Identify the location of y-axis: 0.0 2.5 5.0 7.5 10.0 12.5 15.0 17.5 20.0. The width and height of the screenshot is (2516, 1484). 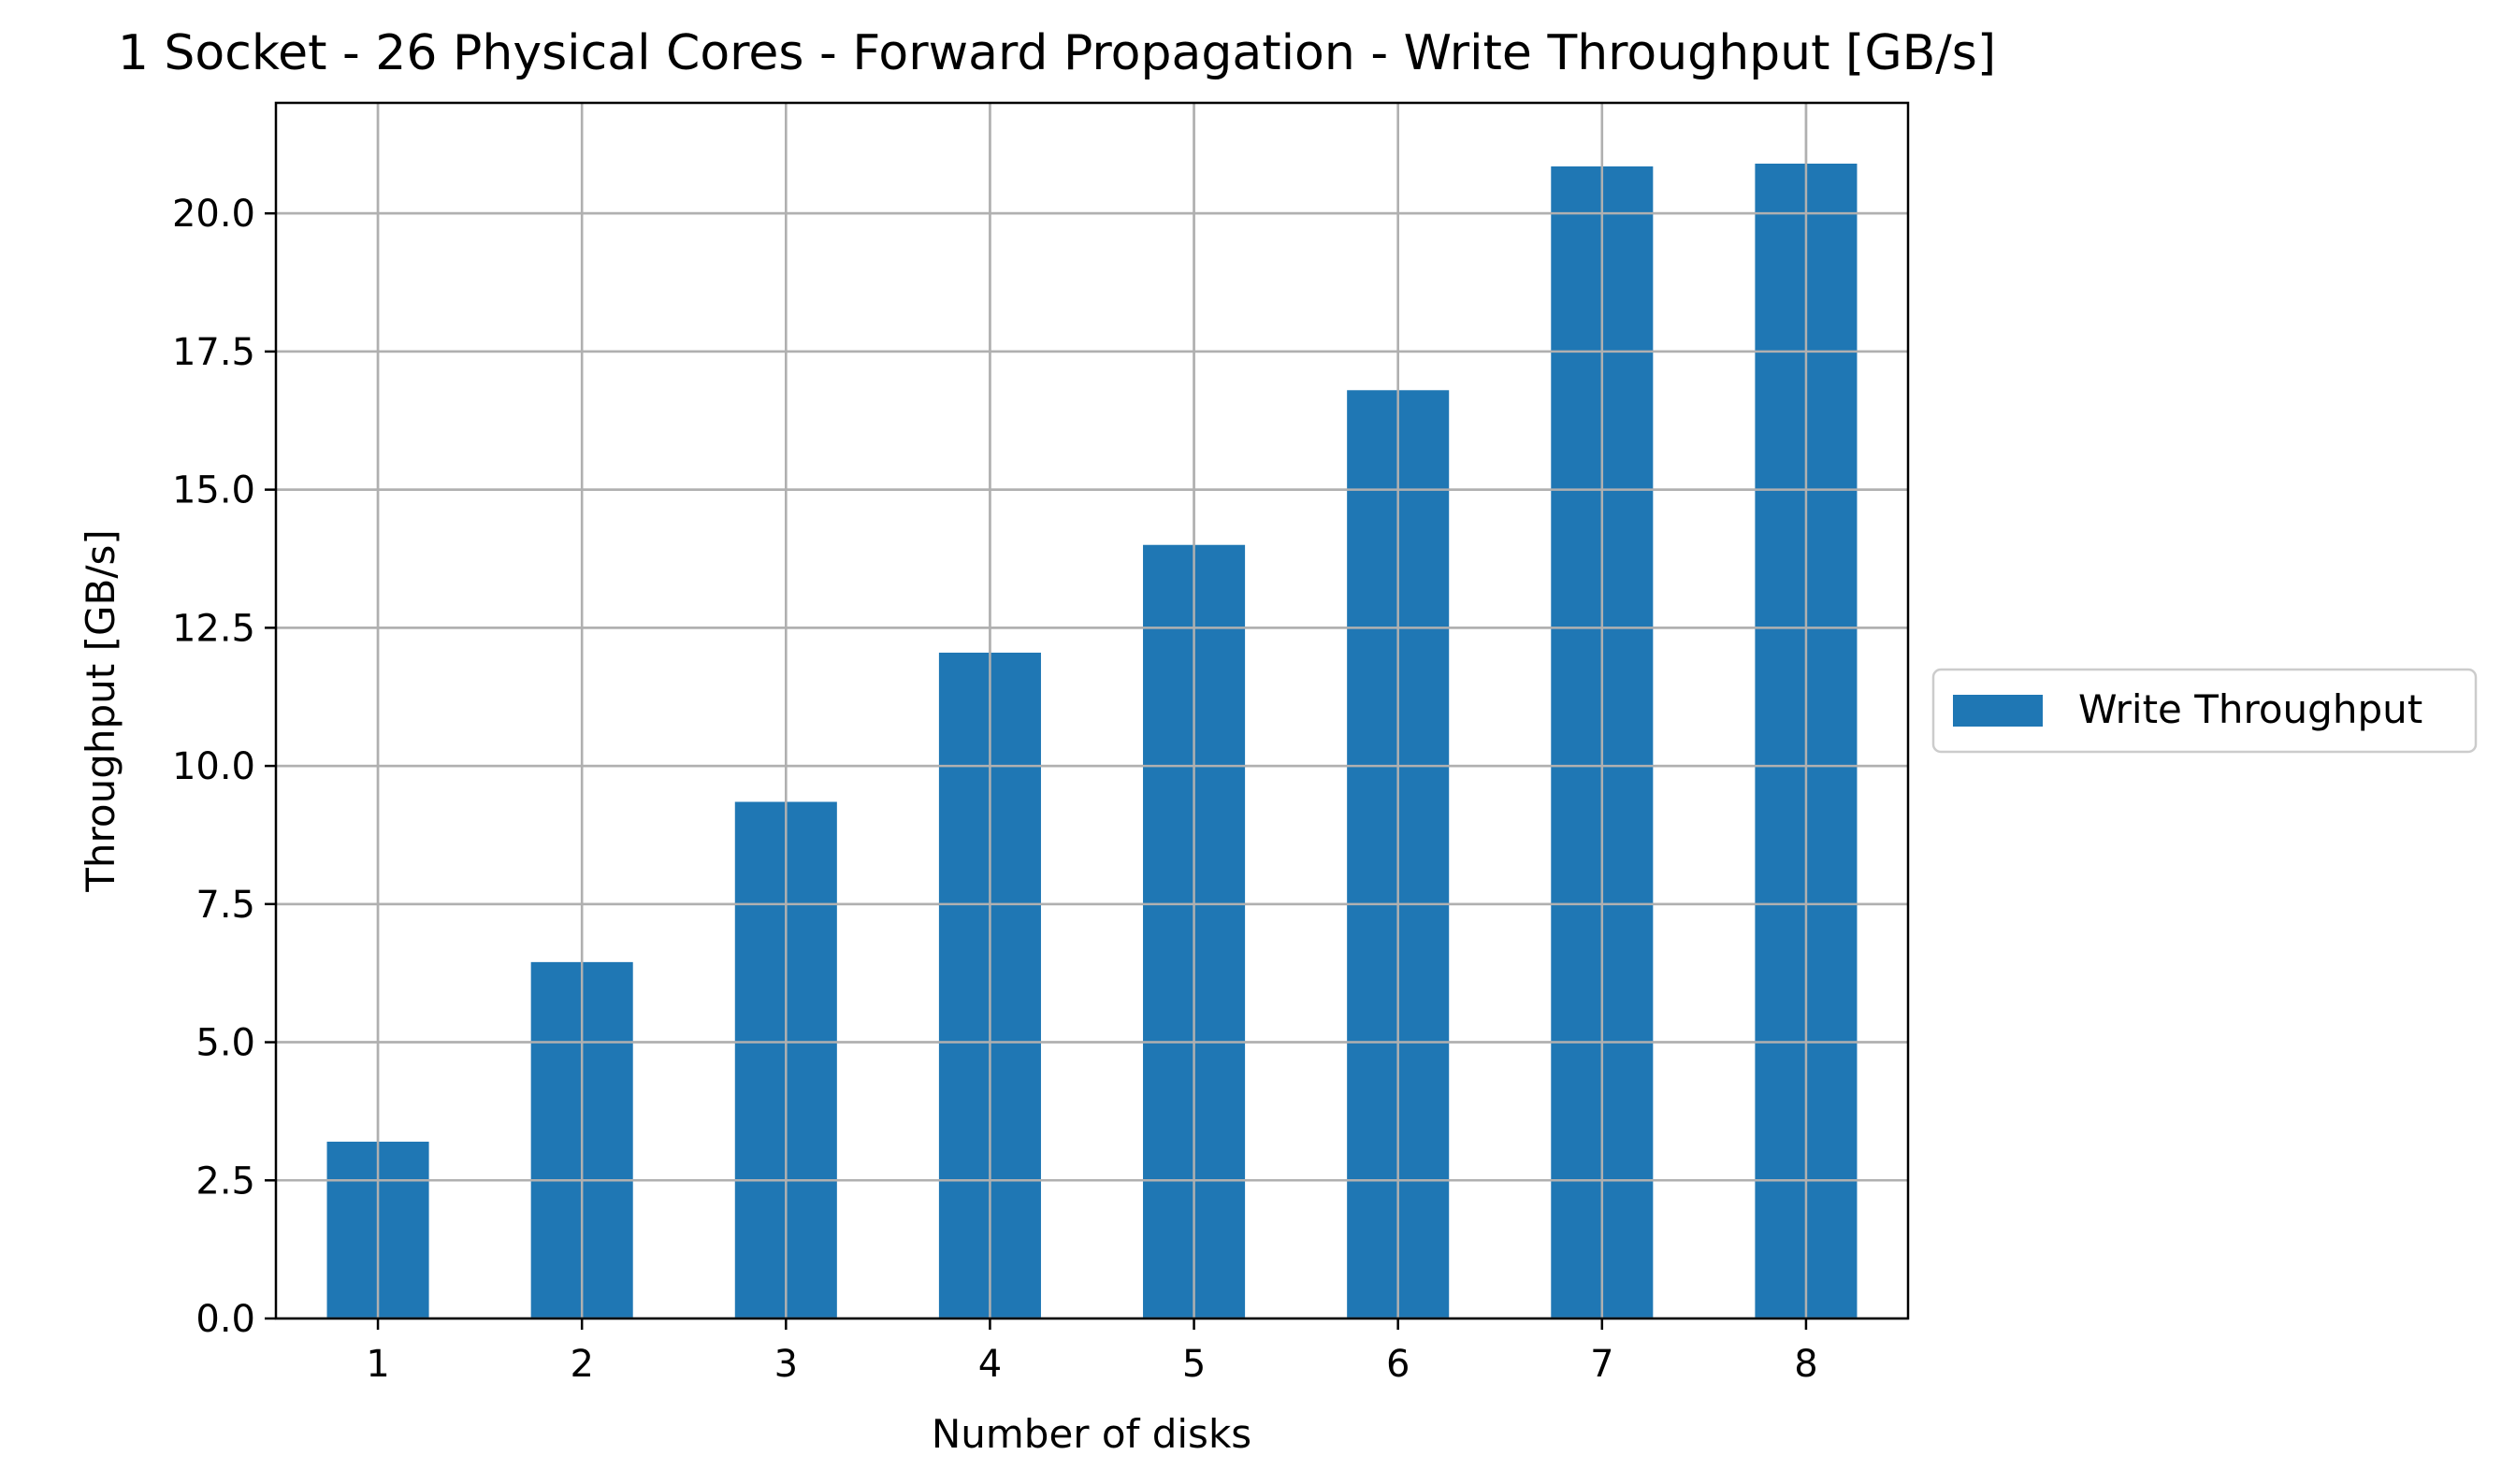
(224, 767).